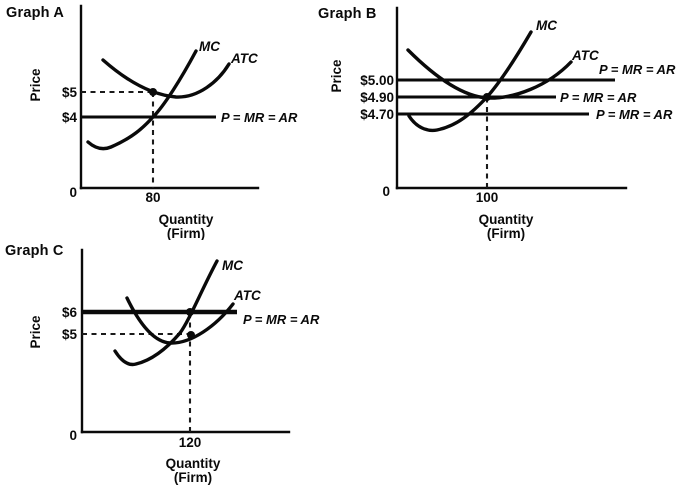 Image resolution: width=692 pixels, height=489 pixels. What do you see at coordinates (247, 295) in the screenshot?
I see `graph-c-atc-label: ATC` at bounding box center [247, 295].